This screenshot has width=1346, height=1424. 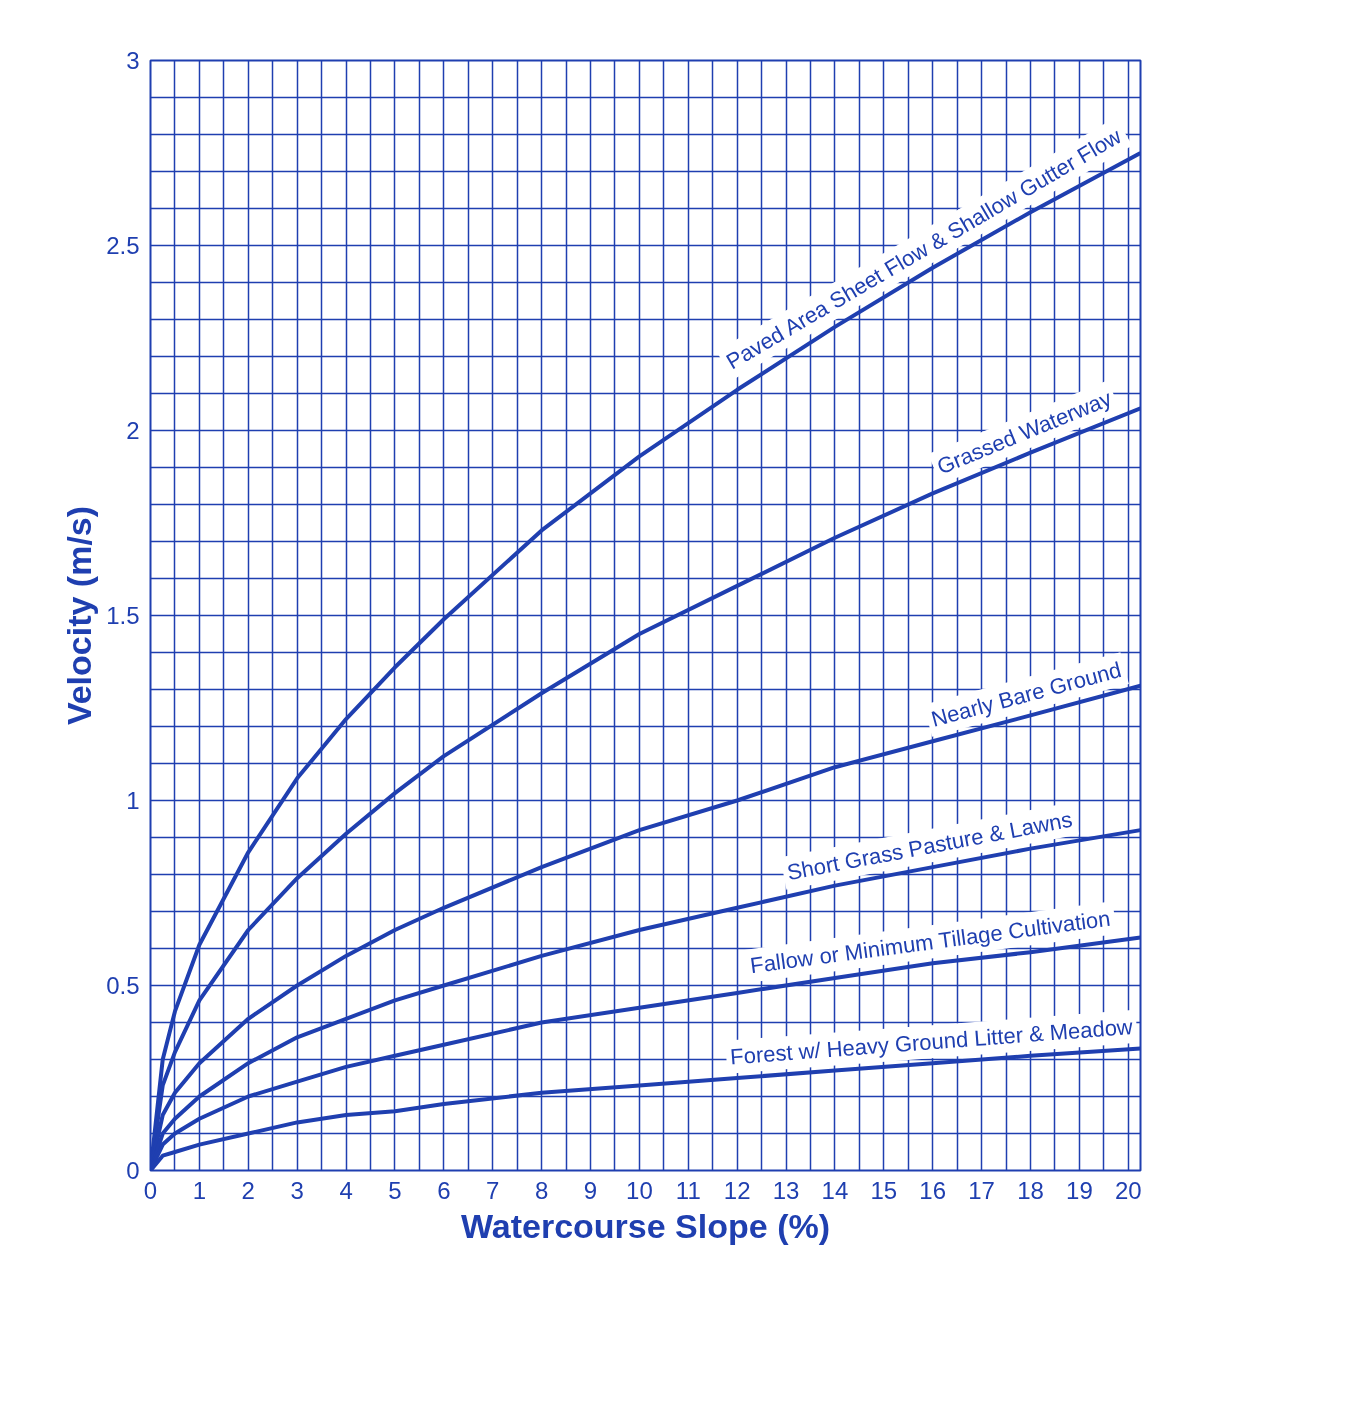 What do you see at coordinates (150, 1190) in the screenshot?
I see `x-tick-label: 0` at bounding box center [150, 1190].